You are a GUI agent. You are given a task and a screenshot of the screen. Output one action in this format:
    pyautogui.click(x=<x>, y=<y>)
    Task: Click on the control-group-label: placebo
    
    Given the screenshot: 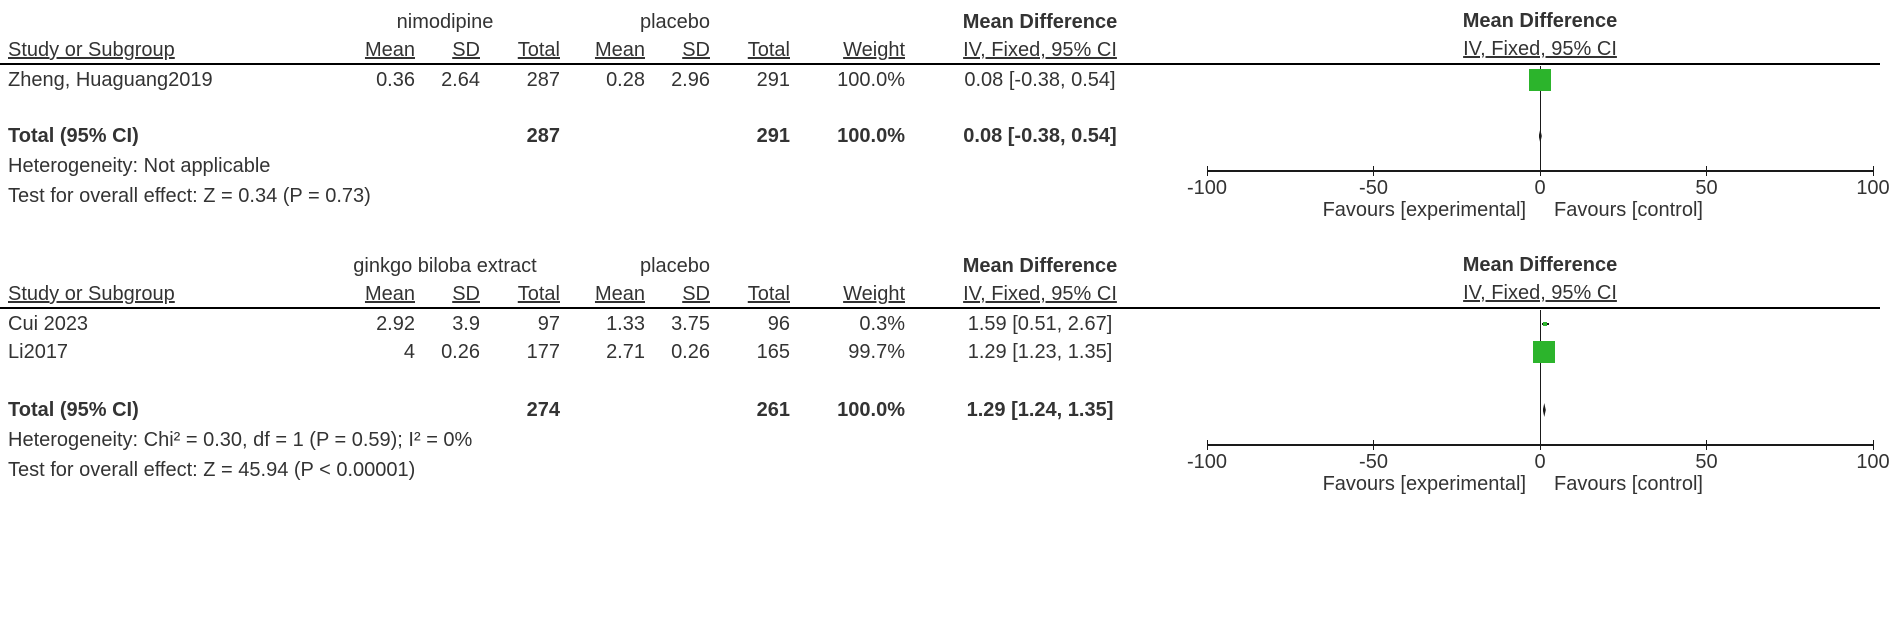 What is the action you would take?
    pyautogui.click(x=675, y=22)
    